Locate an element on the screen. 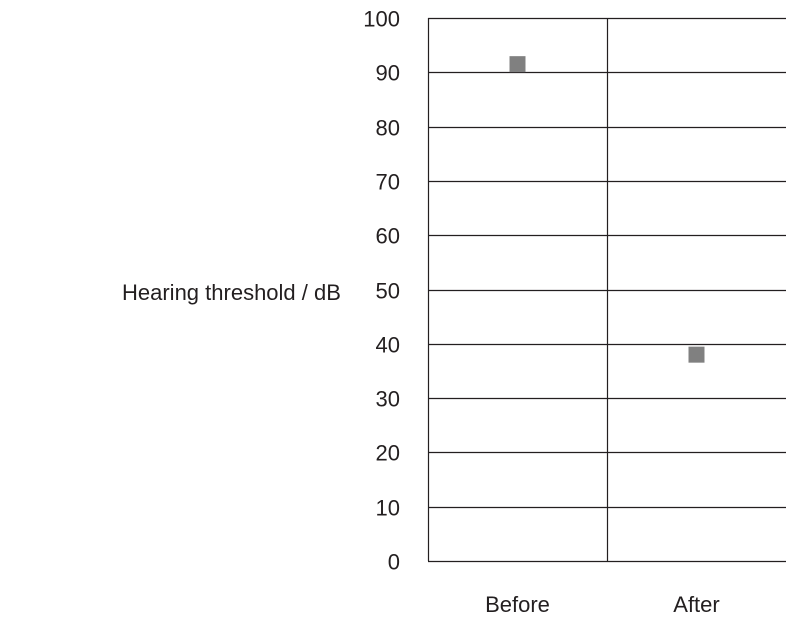 This screenshot has height=618, width=786. y-axis-label: Hearing threshold / dB is located at coordinates (231, 292).